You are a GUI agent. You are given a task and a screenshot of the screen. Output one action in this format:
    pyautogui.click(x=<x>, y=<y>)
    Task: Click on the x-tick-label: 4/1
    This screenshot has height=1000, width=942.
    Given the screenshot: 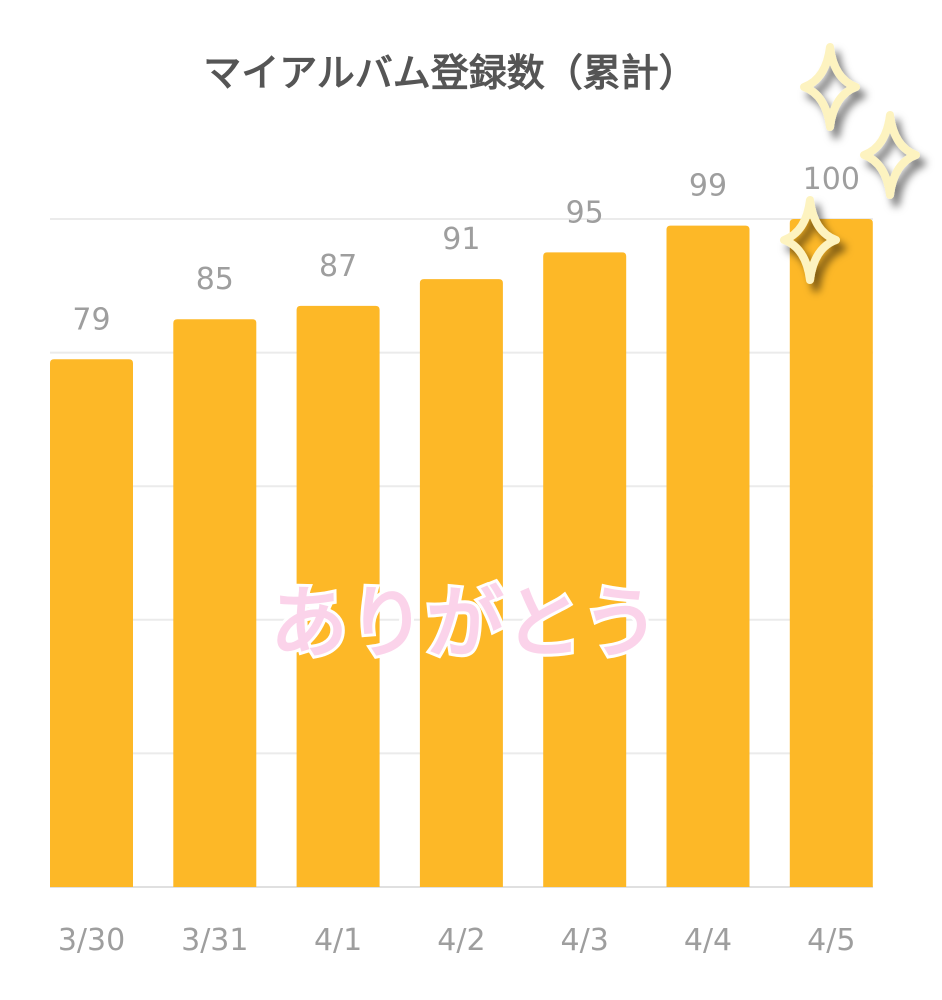 What is the action you would take?
    pyautogui.click(x=338, y=940)
    